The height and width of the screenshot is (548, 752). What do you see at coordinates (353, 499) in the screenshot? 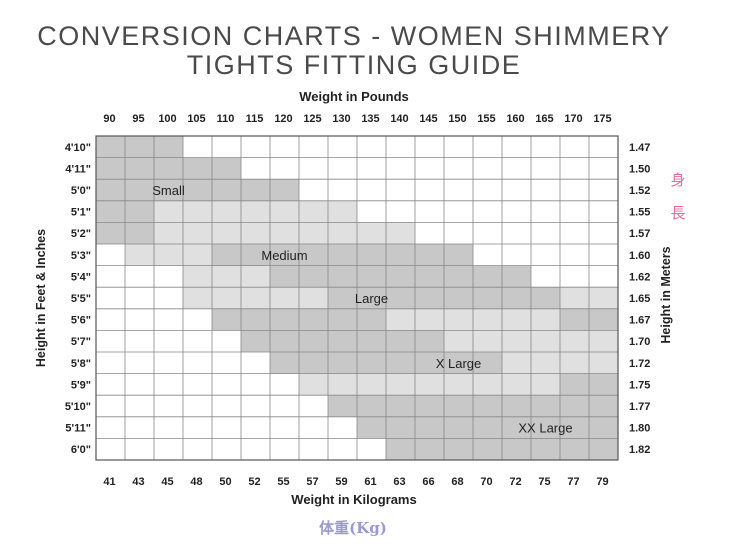
I see `bottom-axis-title: Weight in Kilograms` at bounding box center [353, 499].